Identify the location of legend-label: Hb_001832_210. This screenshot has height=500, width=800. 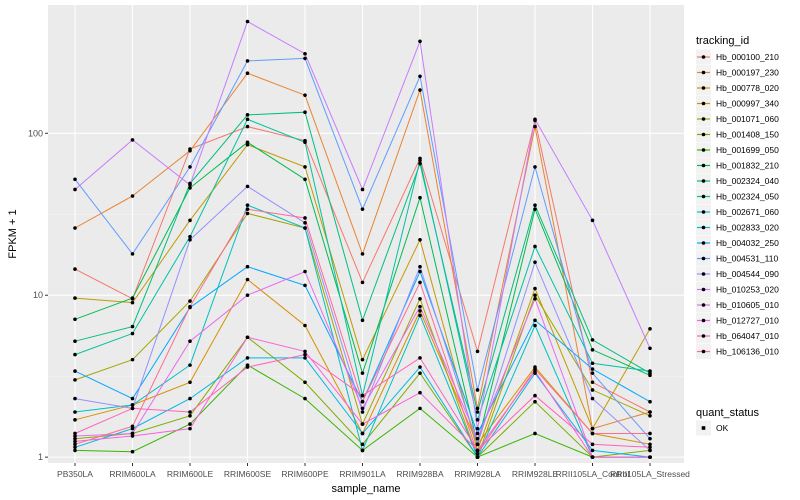
(747, 166).